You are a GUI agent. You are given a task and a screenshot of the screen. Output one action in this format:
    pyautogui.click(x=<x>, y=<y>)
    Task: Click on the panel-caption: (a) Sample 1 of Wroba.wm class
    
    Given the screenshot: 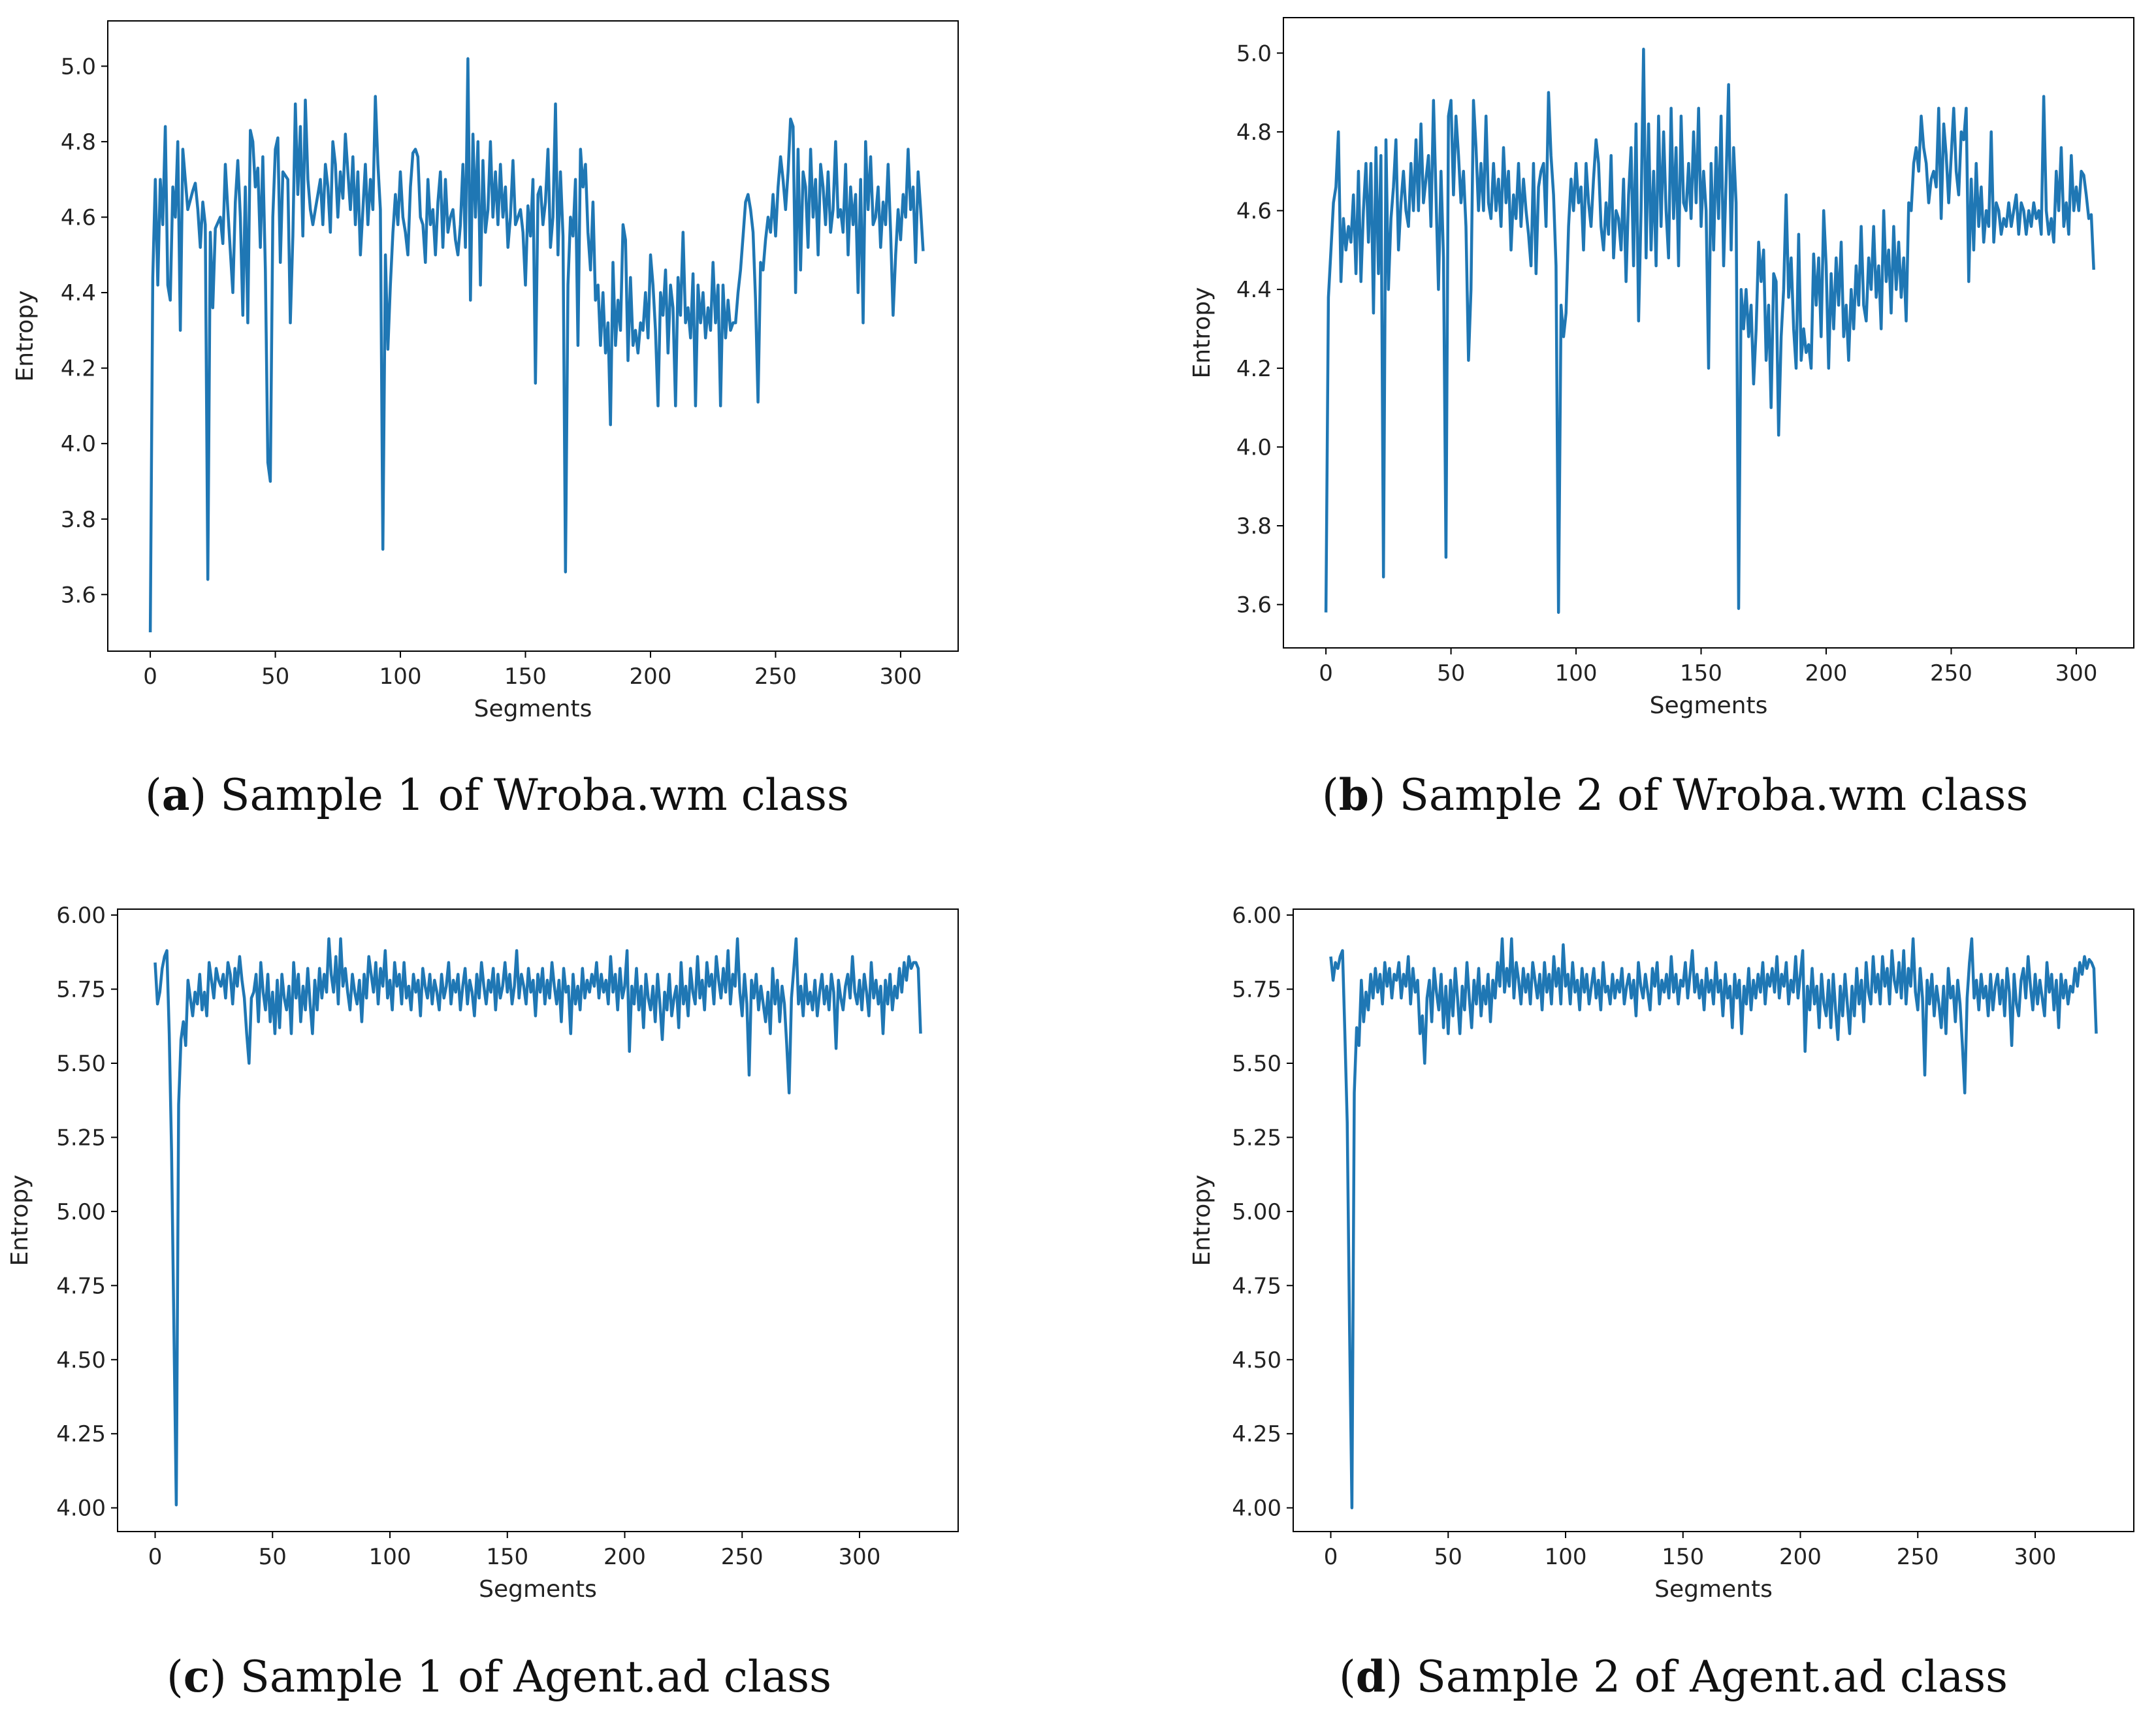 What is the action you would take?
    pyautogui.click(x=497, y=794)
    